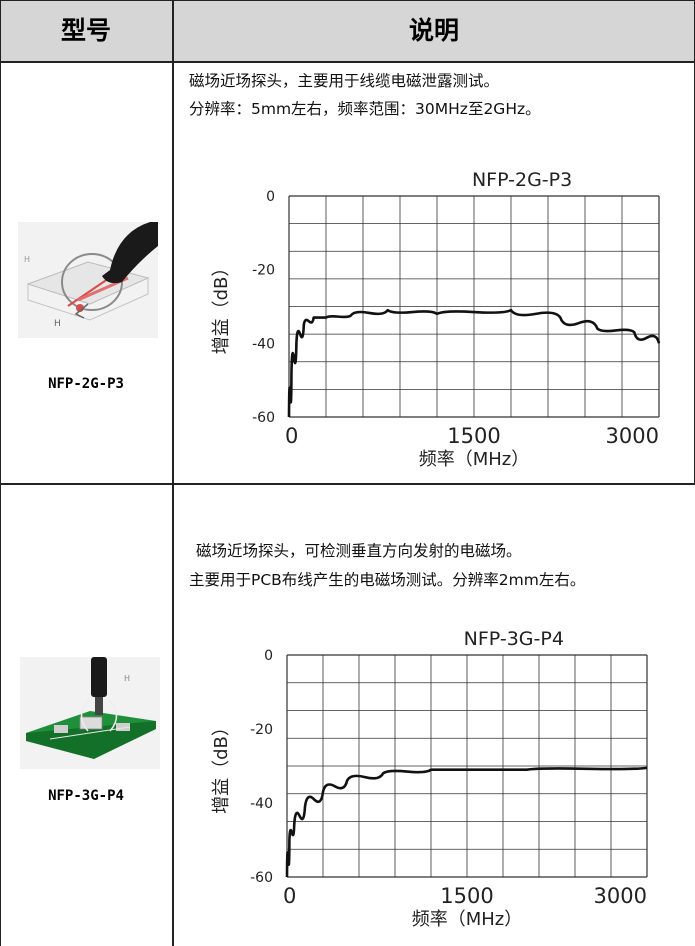 The width and height of the screenshot is (695, 946). I want to click on table-border-top, so click(347, 0).